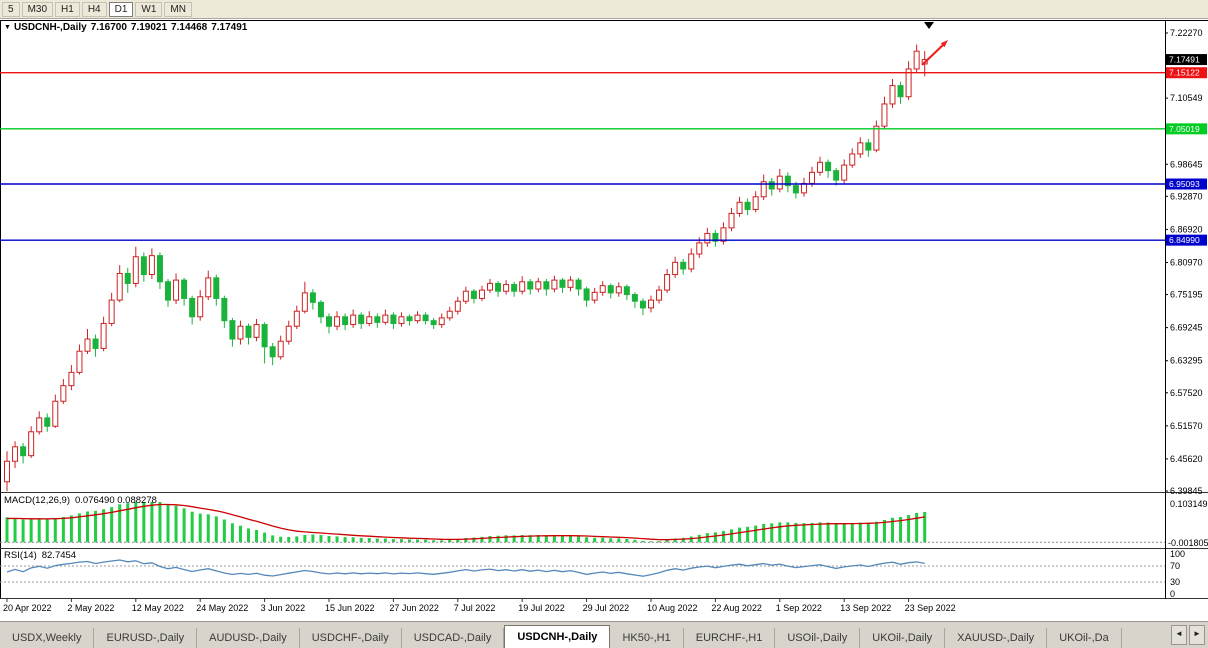 The image size is (1208, 648). I want to click on hline-price-label-6.95093, so click(1186, 184).